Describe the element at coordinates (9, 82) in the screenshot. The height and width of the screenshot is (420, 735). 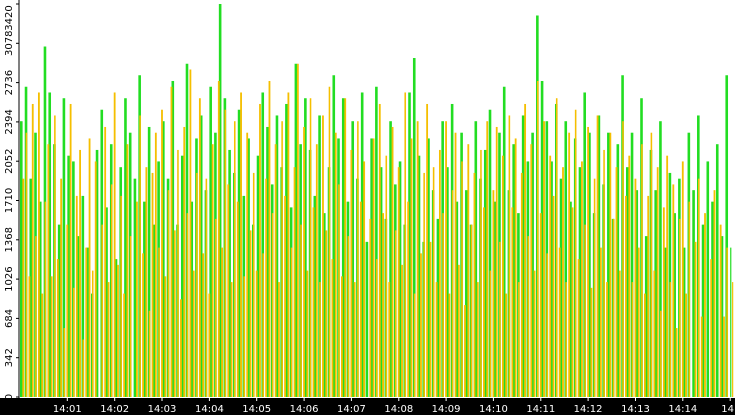
I see `y-tick-label: 2736` at that location.